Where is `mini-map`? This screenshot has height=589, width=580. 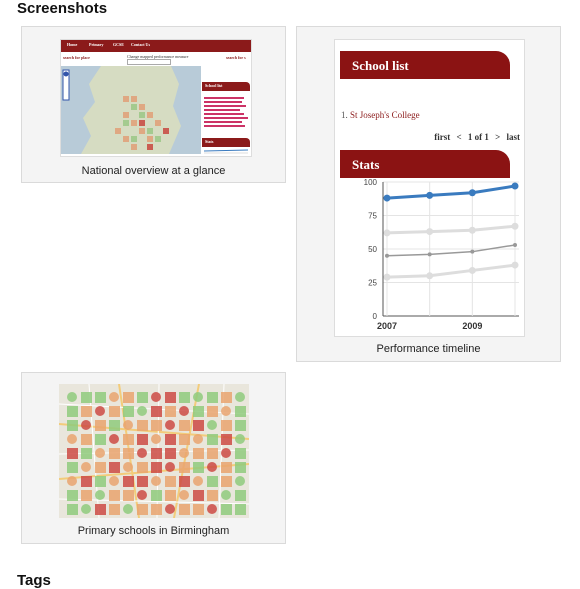
mini-map is located at coordinates (131, 110).